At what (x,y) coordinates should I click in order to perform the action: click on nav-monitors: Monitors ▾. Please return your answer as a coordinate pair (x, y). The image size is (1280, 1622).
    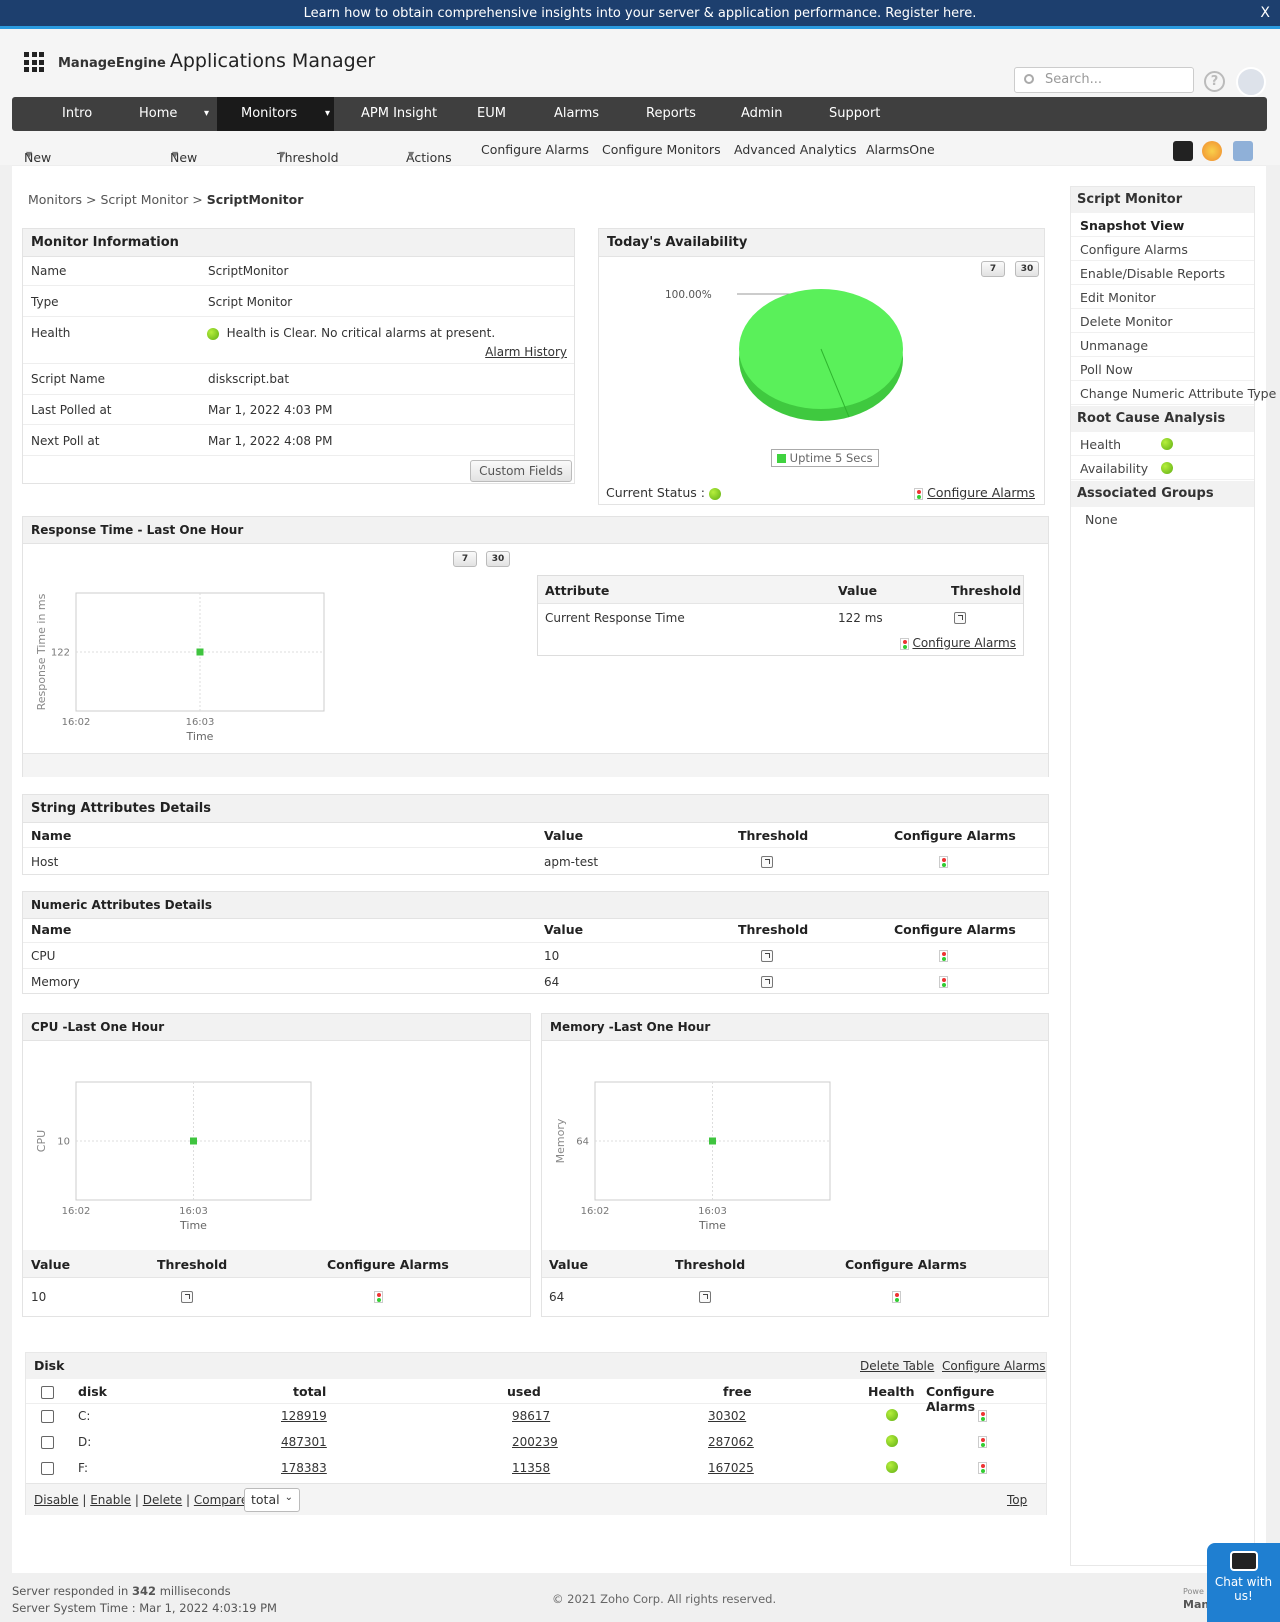
    Looking at the image, I should click on (275, 114).